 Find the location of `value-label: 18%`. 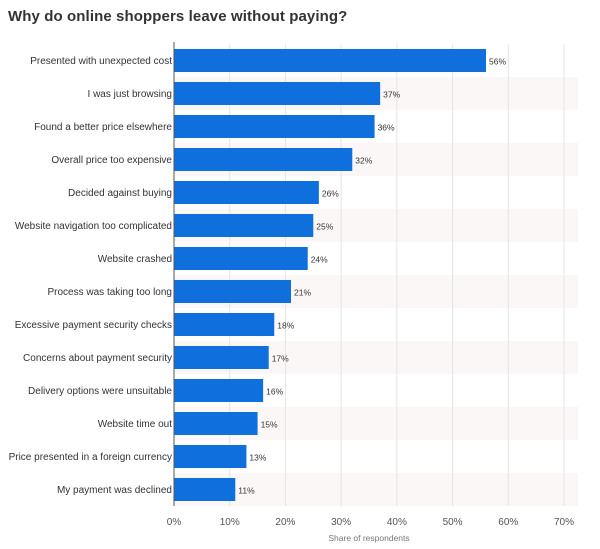

value-label: 18% is located at coordinates (285, 326).